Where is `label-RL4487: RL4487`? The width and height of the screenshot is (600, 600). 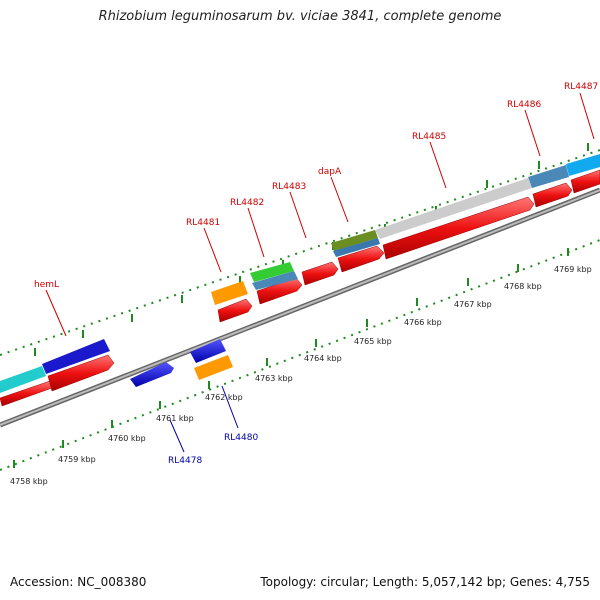 label-RL4487: RL4487 is located at coordinates (581, 87).